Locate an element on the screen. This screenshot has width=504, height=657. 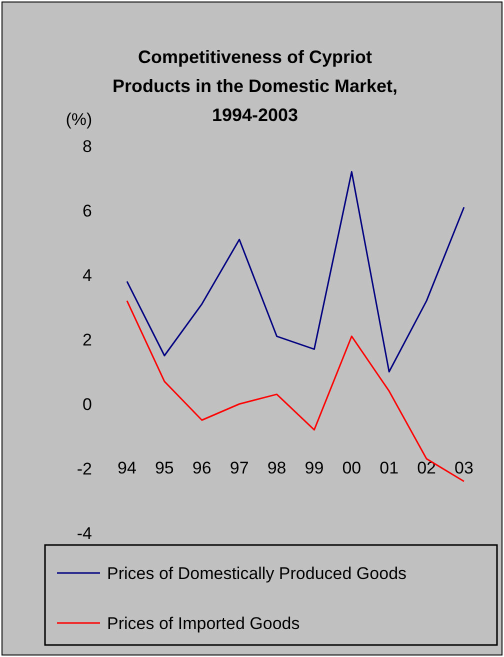
chart-title: Competitiveness of Cypriot Products in the Domestic Market, 1994-2003 is located at coordinates (255, 86).